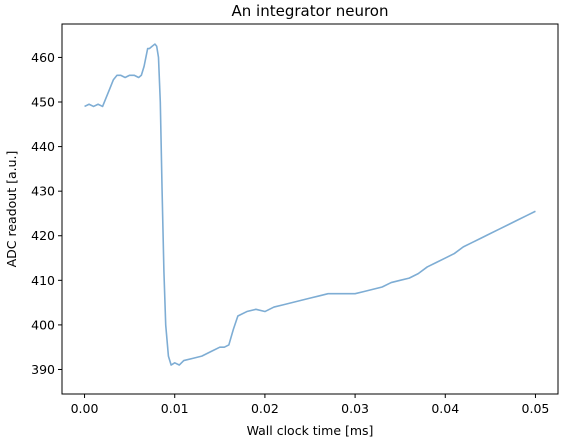 The width and height of the screenshot is (578, 447). What do you see at coordinates (43, 369) in the screenshot?
I see `y-tick-label: 390` at bounding box center [43, 369].